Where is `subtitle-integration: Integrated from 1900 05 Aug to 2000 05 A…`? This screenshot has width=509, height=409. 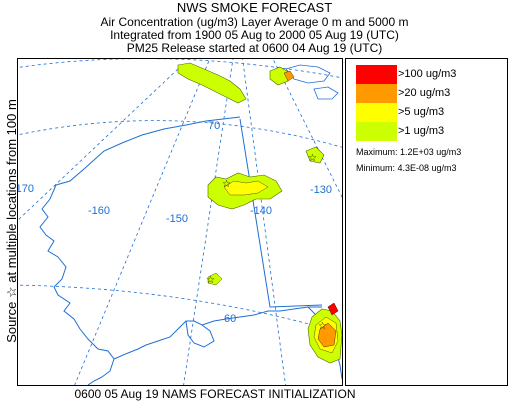 subtitle-integration: Integrated from 1900 05 Aug to 2000 05 A… is located at coordinates (254, 35).